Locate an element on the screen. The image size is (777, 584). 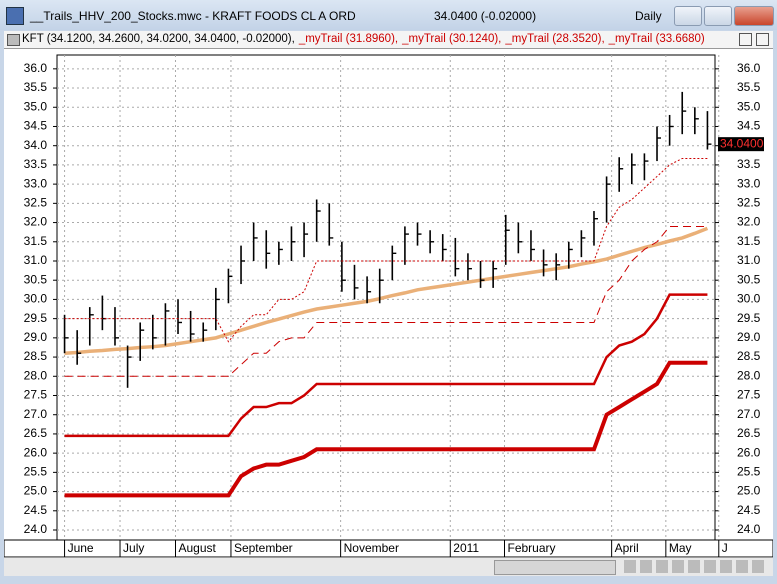
restore-button is located at coordinates (745, 39).